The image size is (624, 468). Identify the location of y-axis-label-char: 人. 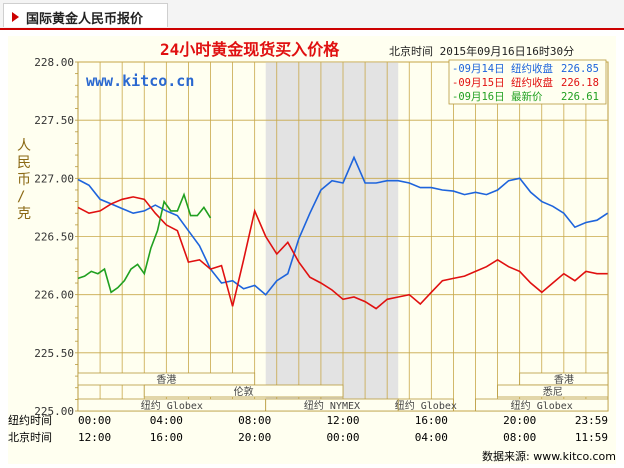
(24, 146).